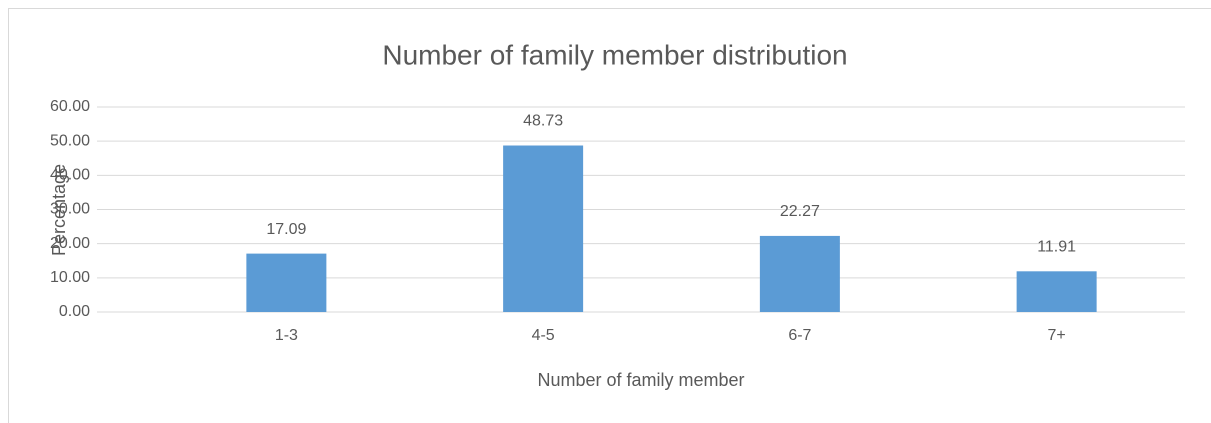  Describe the element at coordinates (70, 277) in the screenshot. I see `y-tick-label: 10.00` at that location.